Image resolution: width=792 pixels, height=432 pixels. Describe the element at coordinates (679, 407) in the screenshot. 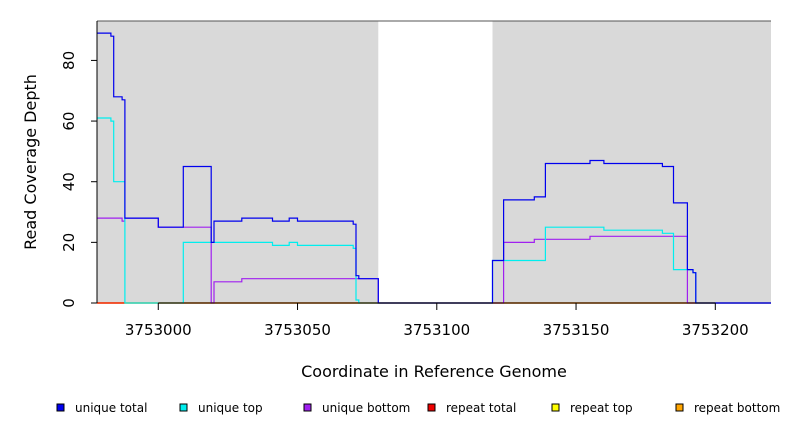

I see `legend-swatch-repeat-bottom` at that location.